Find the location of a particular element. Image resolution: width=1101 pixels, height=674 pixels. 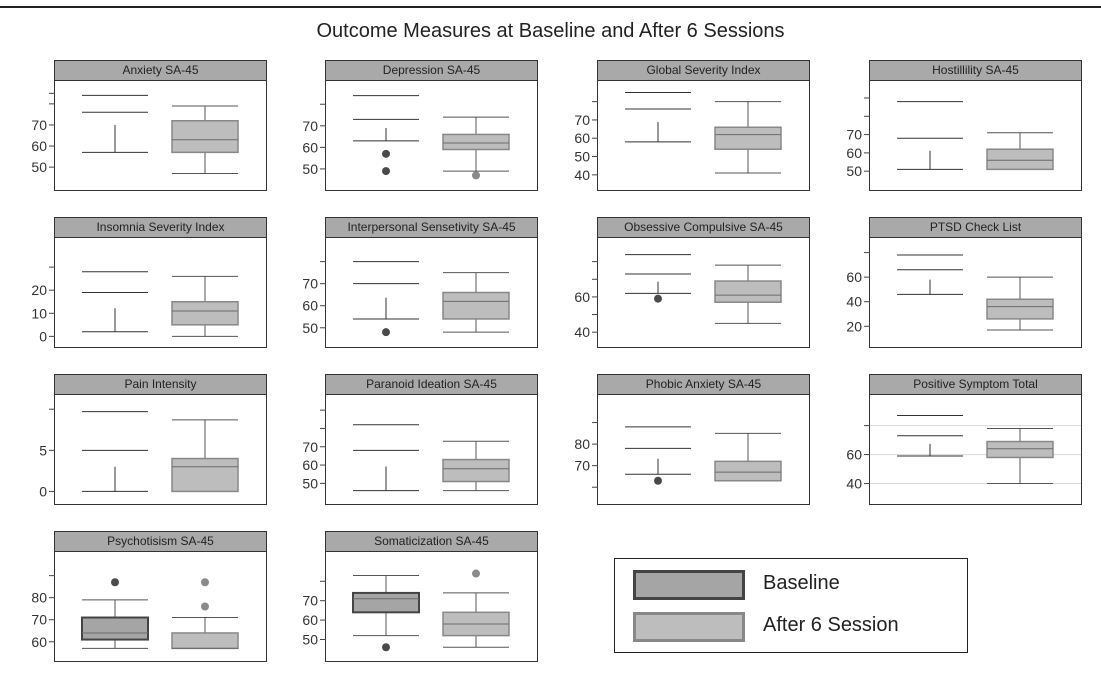

chart-panel: Positive Symptom Total 40 60 is located at coordinates (964, 439).